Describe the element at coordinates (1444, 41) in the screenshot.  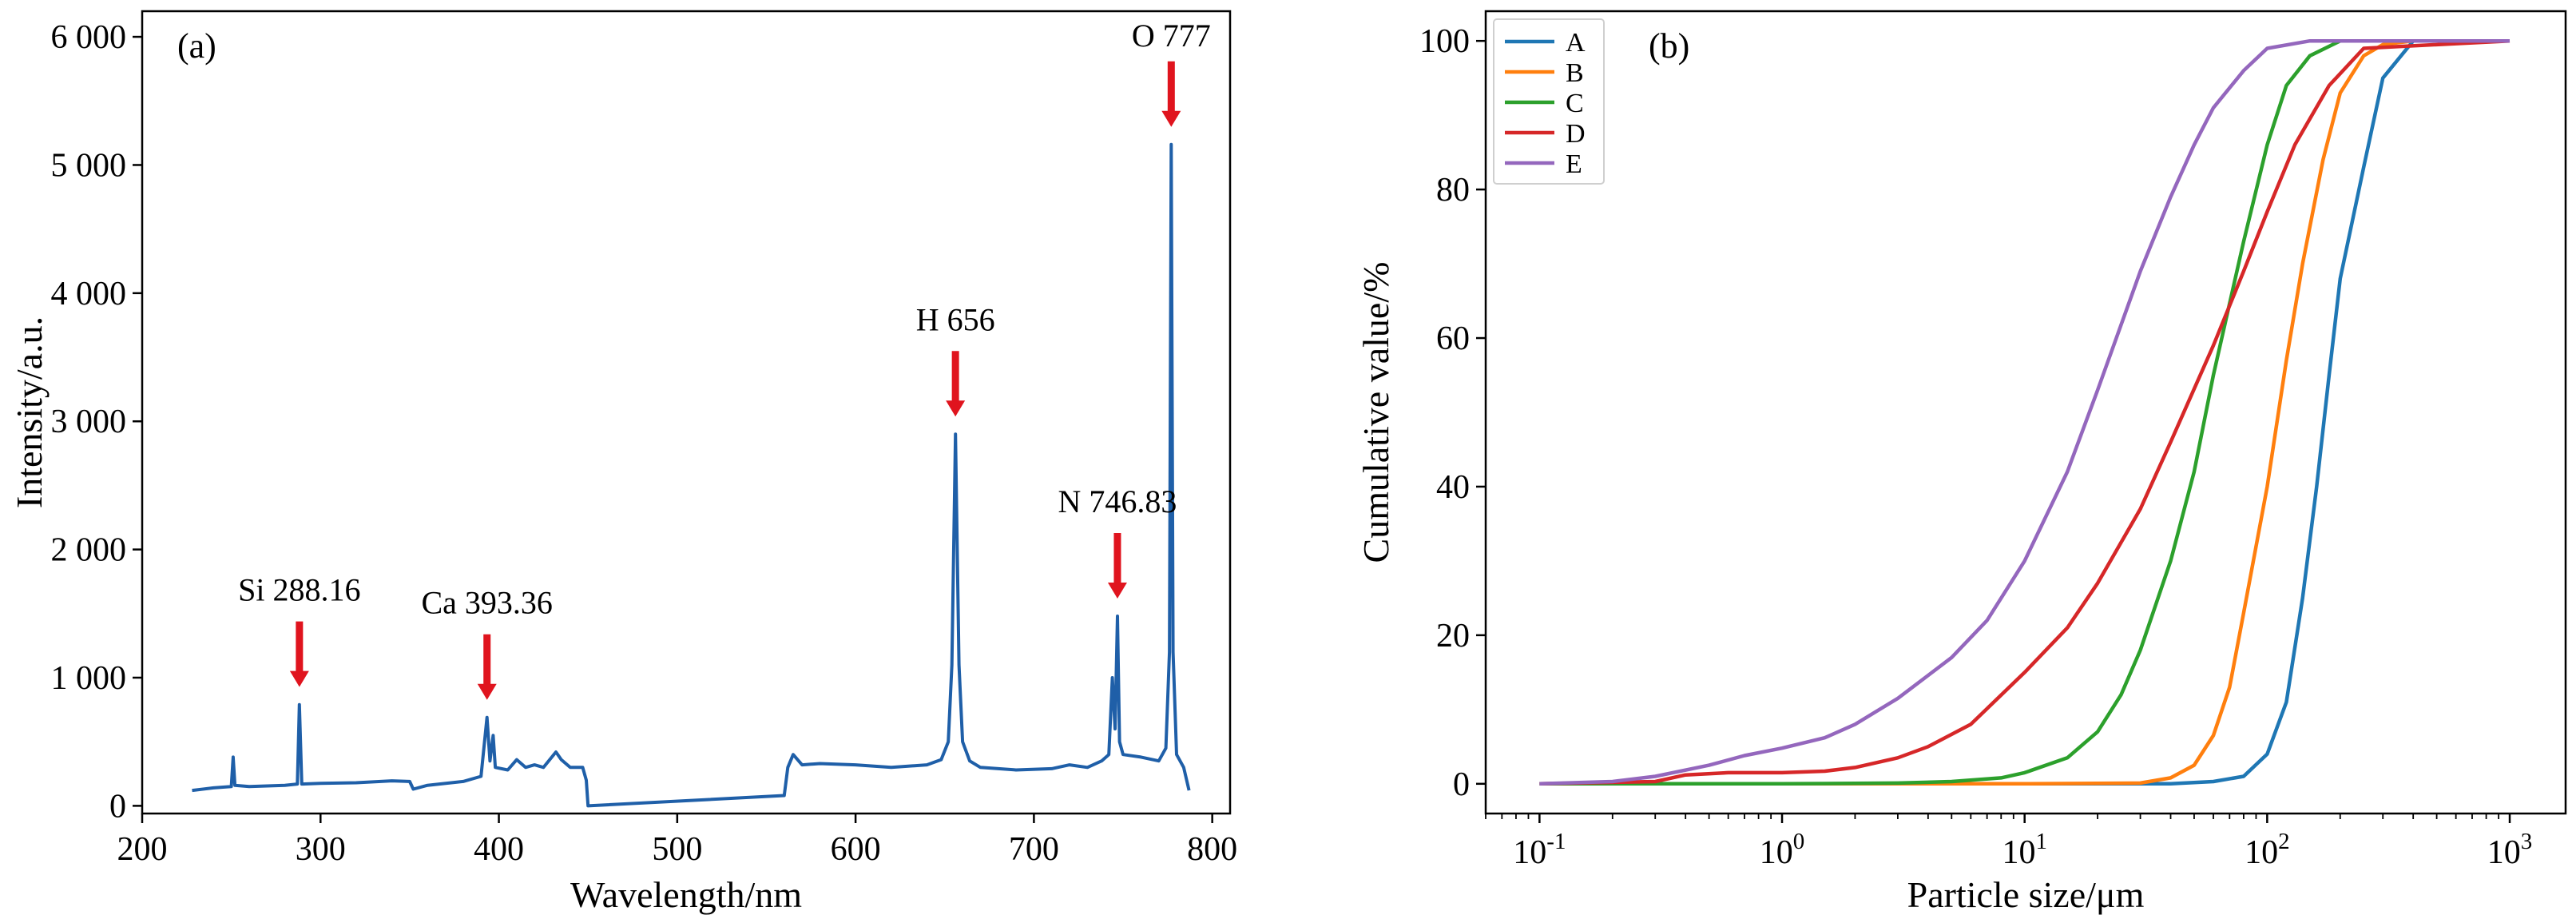
I see `y-tick-label-b: 100` at that location.